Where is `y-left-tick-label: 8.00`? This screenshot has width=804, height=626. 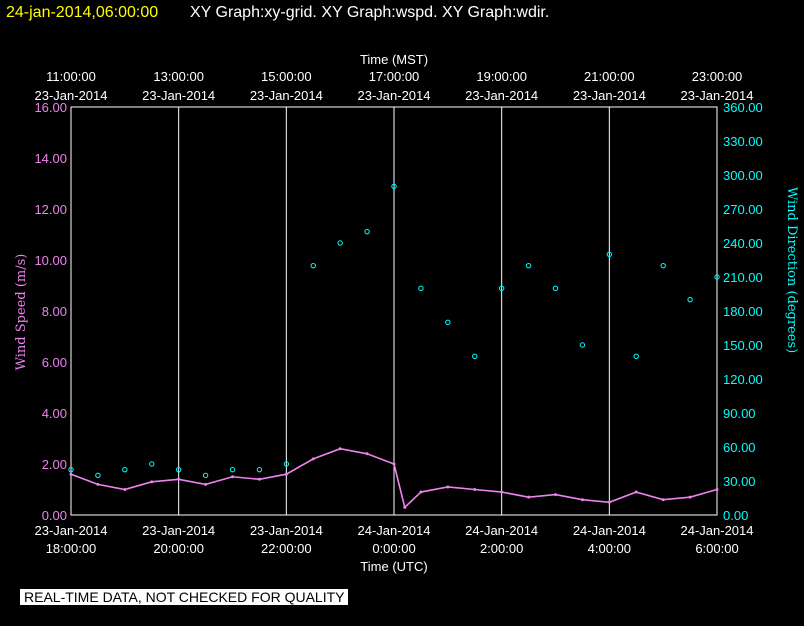 y-left-tick-label: 8.00 is located at coordinates (54, 311).